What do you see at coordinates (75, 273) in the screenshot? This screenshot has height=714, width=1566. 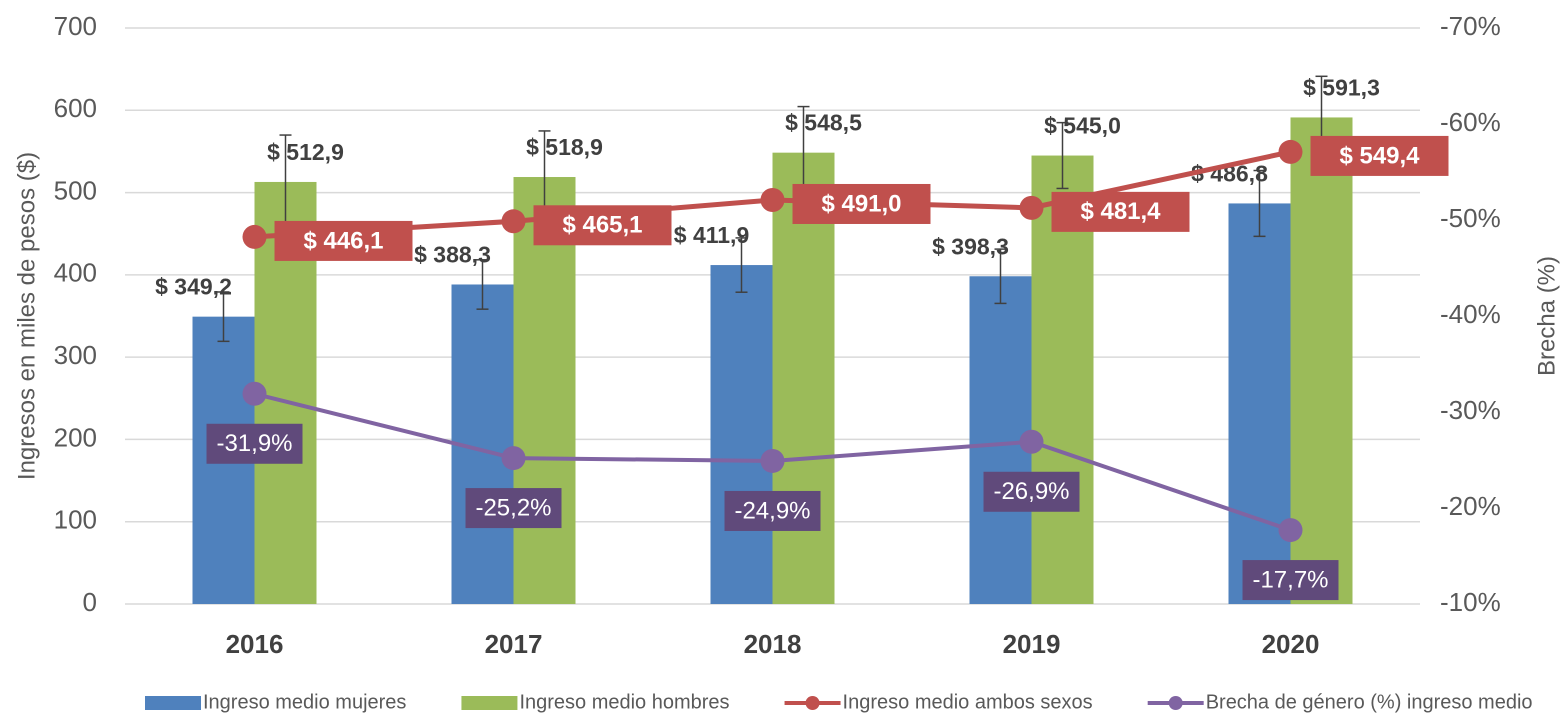 I see `y-tick-label: 400` at bounding box center [75, 273].